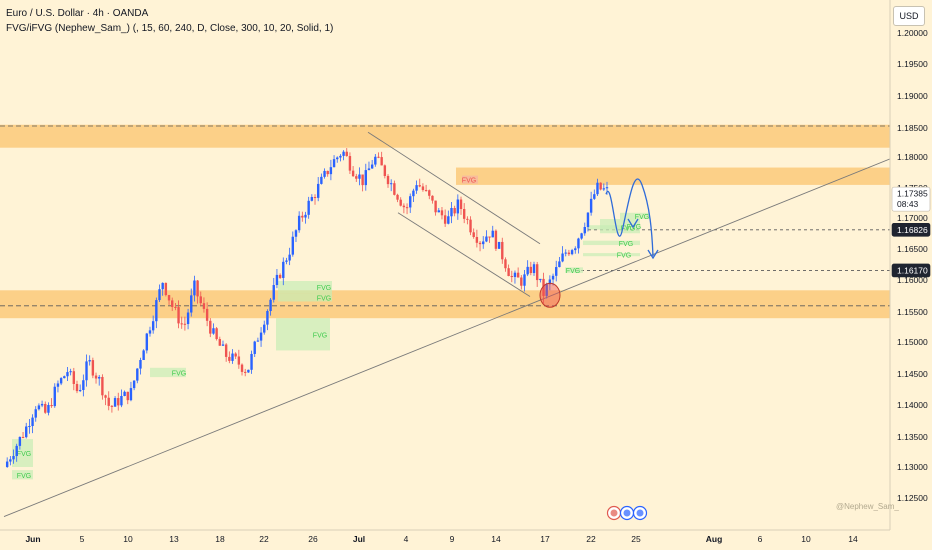 This screenshot has width=932, height=550. Describe the element at coordinates (912, 342) in the screenshot. I see `price-tick-label: 1.15000` at that location.